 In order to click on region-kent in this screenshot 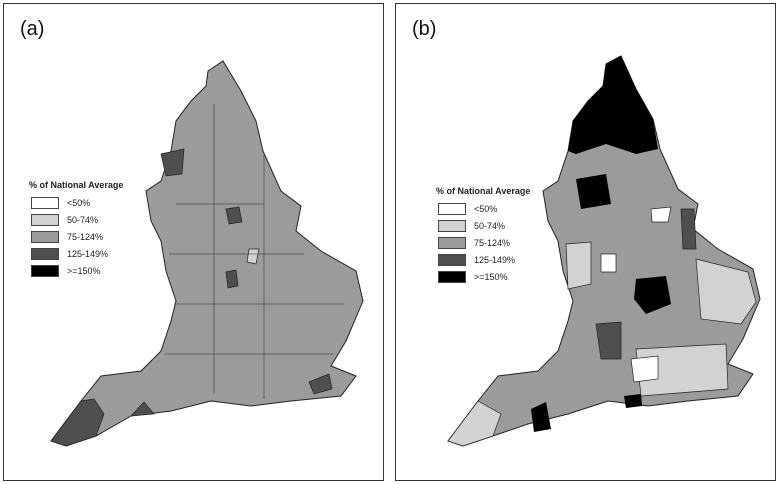, I will do `click(320, 384)`.